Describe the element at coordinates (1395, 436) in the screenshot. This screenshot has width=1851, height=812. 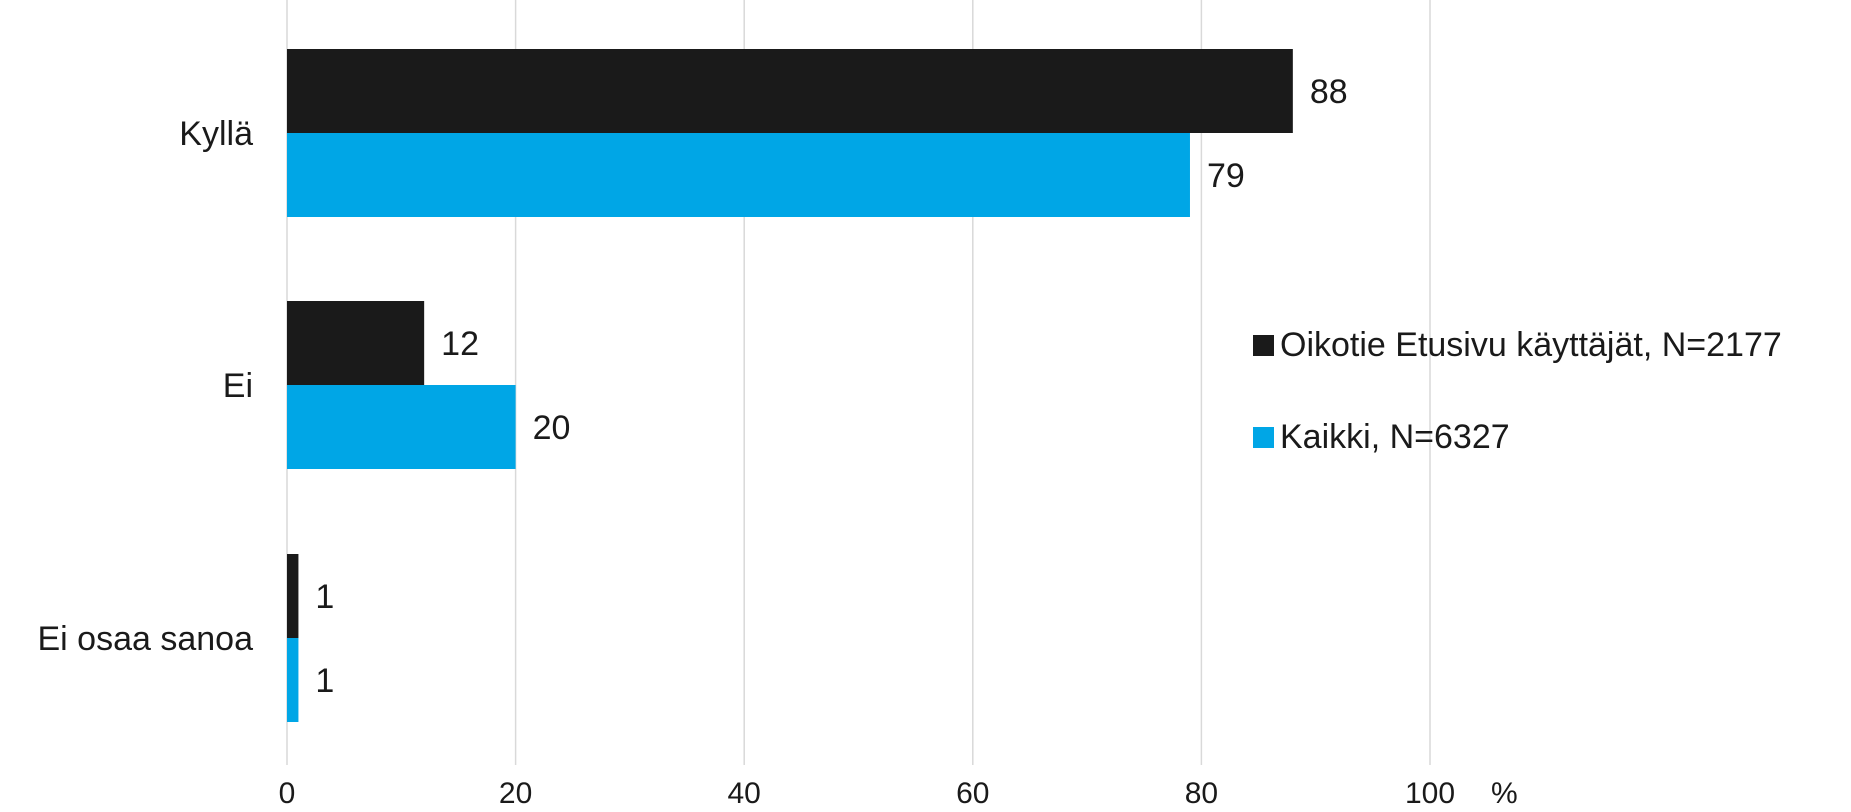
I see `legend-label: Kaikki, N=6327` at that location.